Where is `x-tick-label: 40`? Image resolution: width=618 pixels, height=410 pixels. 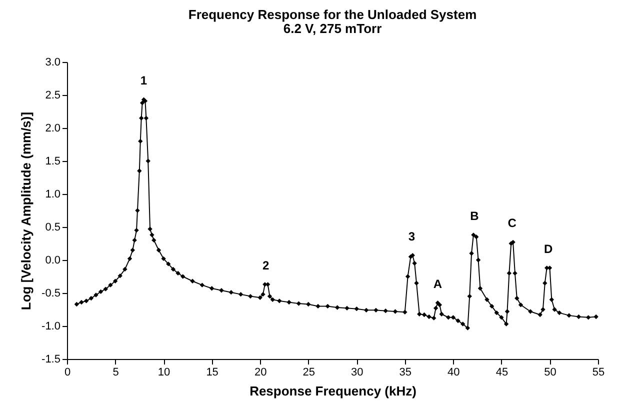
x-tick-label: 40 is located at coordinates (454, 372).